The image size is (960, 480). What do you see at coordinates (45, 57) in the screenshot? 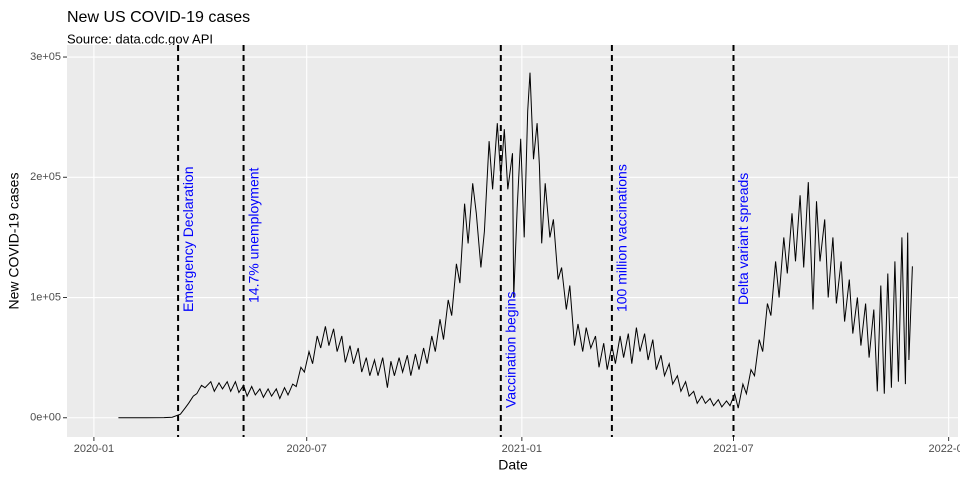
I see `y-tick-label: 3e+05` at bounding box center [45, 57].